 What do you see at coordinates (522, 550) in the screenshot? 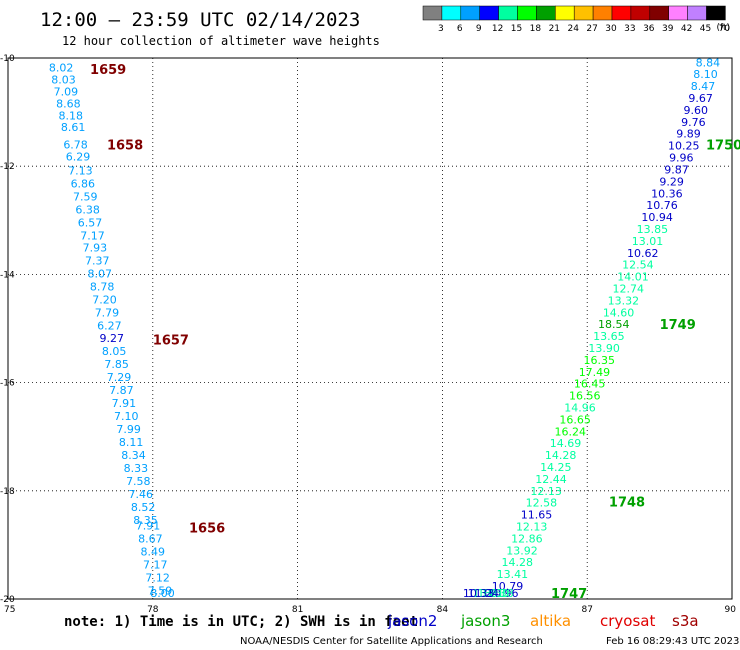
I see `swh-value-label: 13.92` at bounding box center [522, 550].